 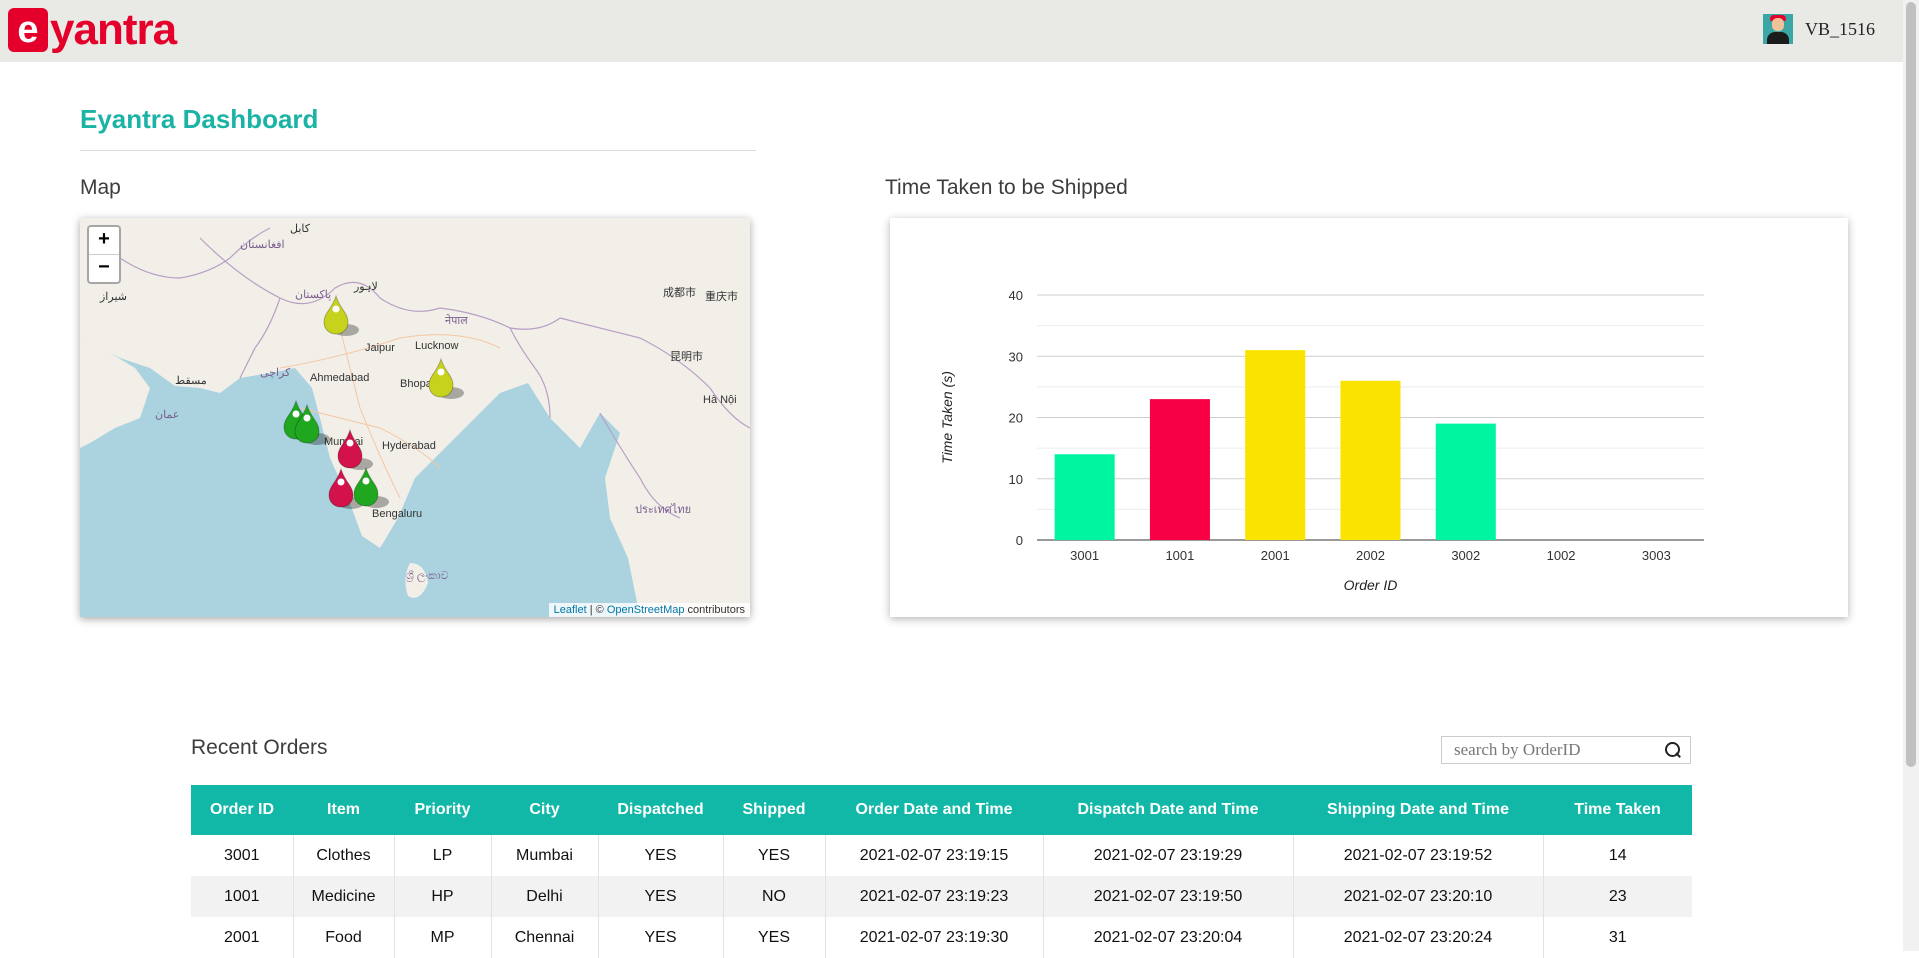 I want to click on map-label: عمان, so click(x=167, y=415).